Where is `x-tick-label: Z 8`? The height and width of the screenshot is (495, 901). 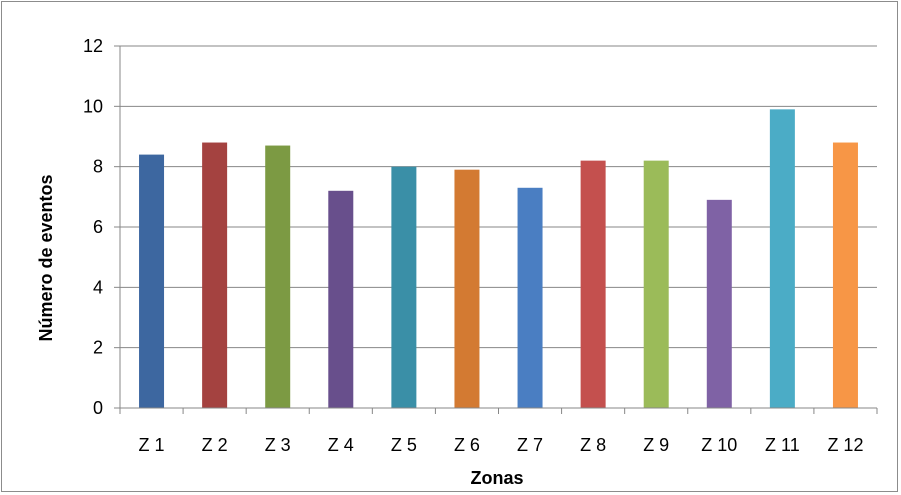 x-tick-label: Z 8 is located at coordinates (593, 445).